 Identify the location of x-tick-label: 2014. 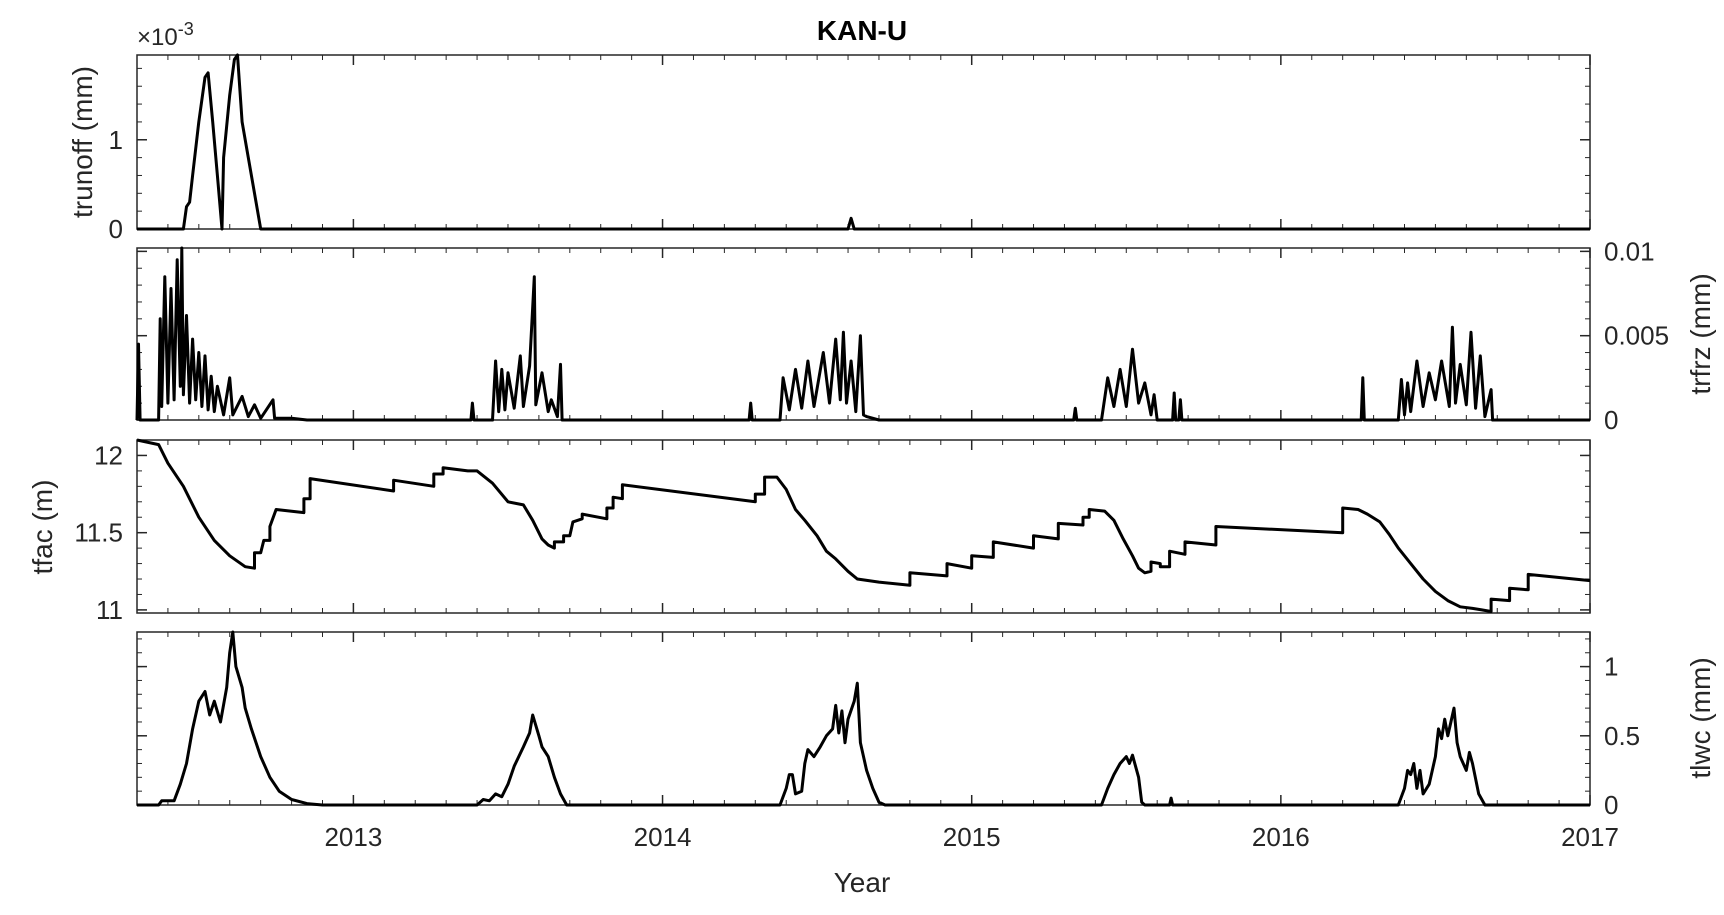
(663, 837).